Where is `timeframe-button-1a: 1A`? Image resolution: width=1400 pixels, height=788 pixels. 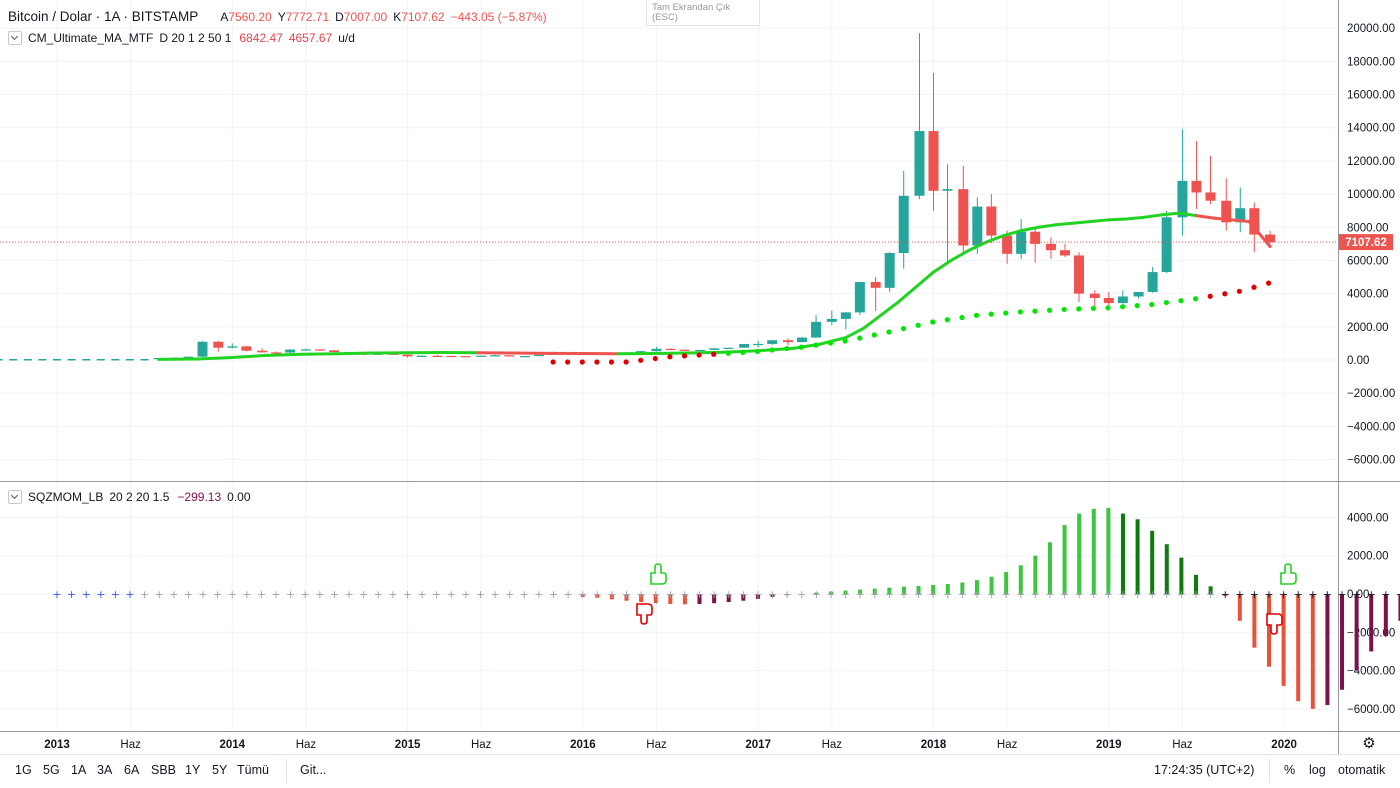 timeframe-button-1a: 1A is located at coordinates (79, 770).